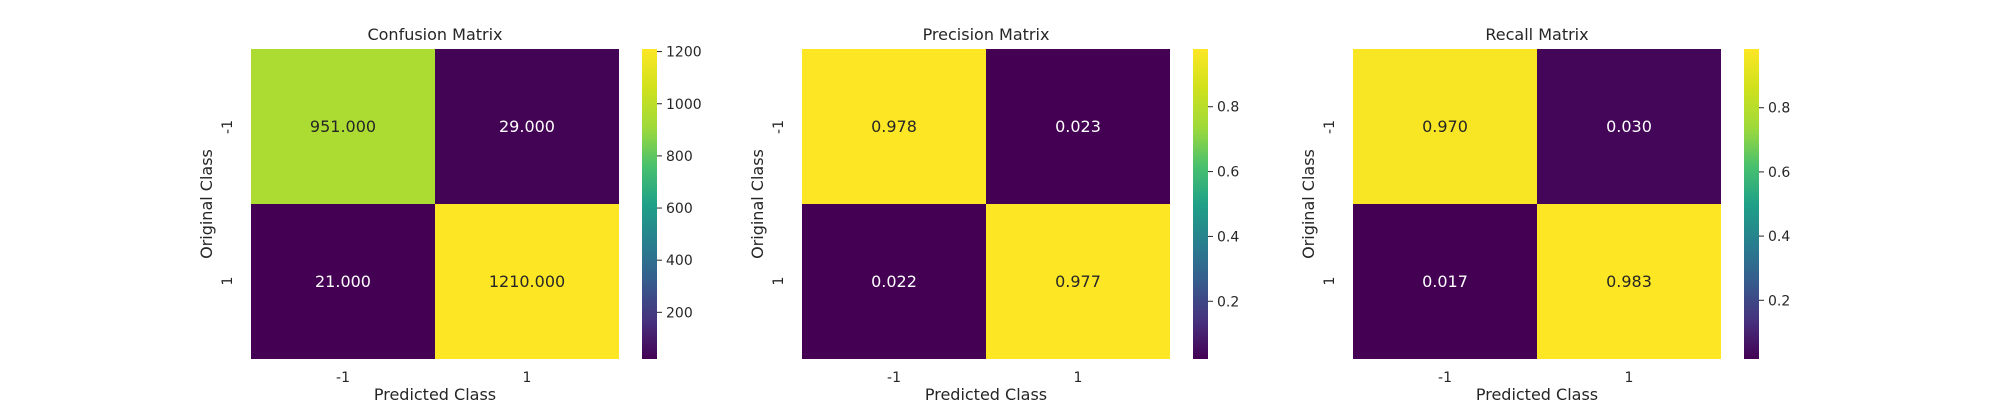 This screenshot has width=2000, height=400. I want to click on cell-value-label: 0.030, so click(1629, 126).